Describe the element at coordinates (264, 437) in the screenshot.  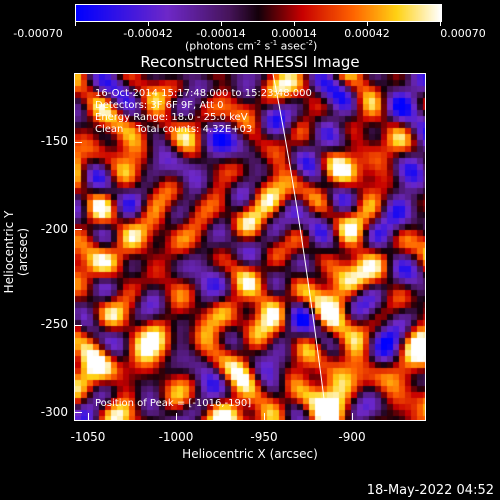
I see `x-tick-label: -950` at that location.